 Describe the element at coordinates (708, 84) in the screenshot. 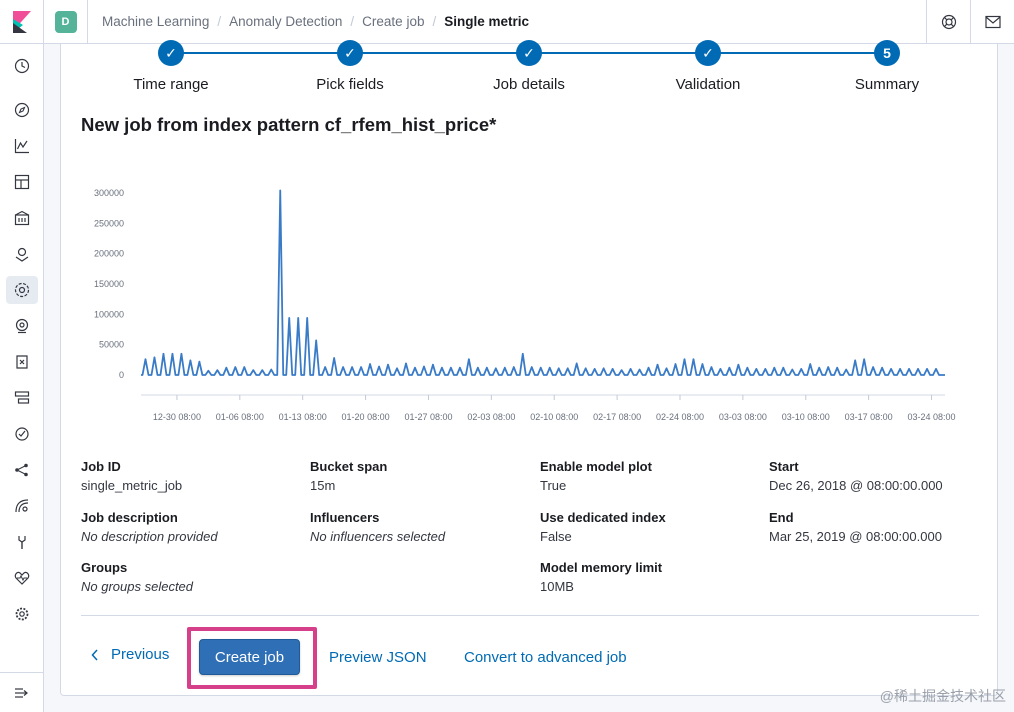

I see `step-4-label: Validation` at that location.